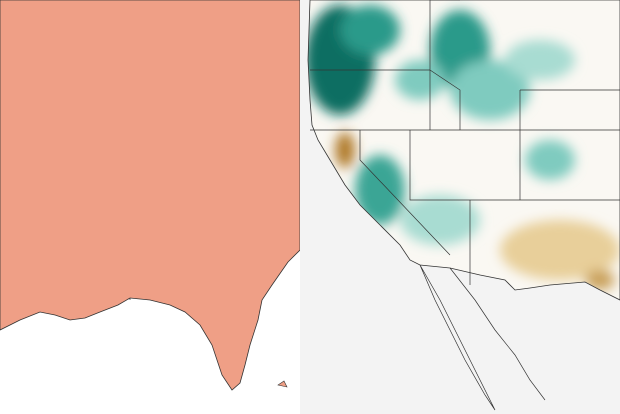 This screenshot has height=414, width=620. I want to click on baja-california, so click(457, 337).